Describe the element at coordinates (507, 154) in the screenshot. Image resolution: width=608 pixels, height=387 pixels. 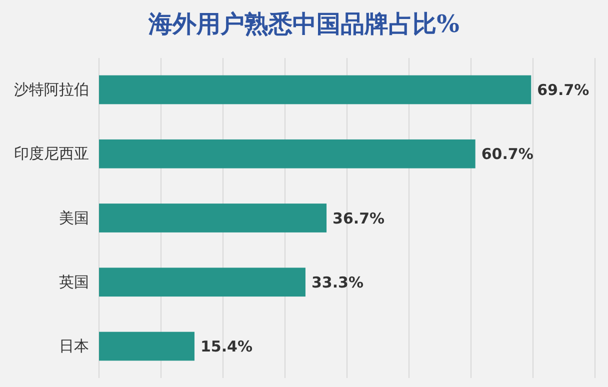
I see `data-label: 60.7%` at that location.